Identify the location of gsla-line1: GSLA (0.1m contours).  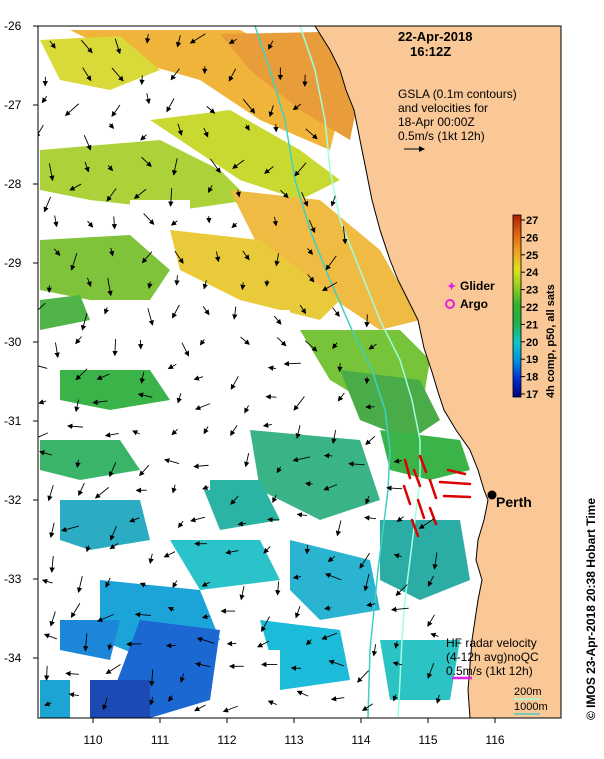
(457, 94).